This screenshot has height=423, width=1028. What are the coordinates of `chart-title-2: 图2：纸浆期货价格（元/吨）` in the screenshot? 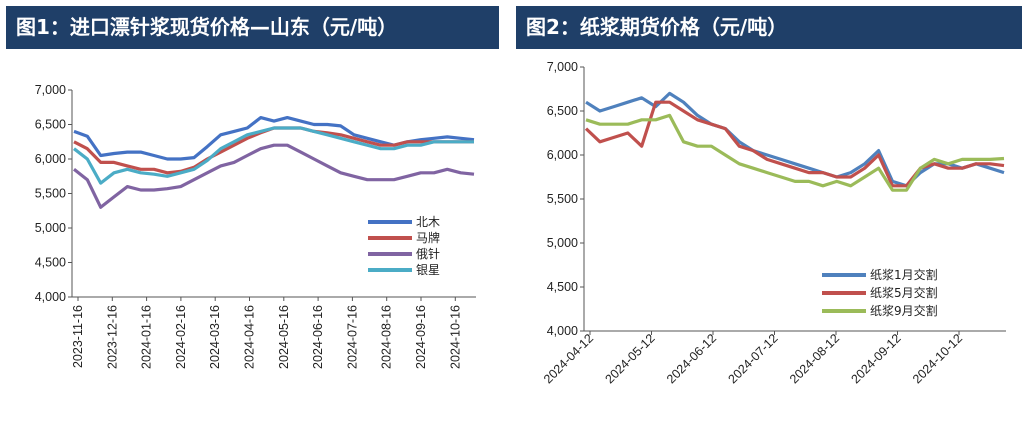 It's located at (769, 27).